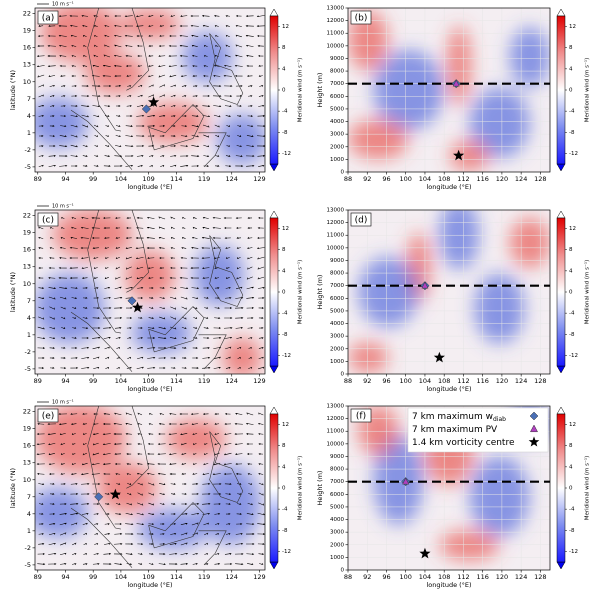 The width and height of the screenshot is (600, 594). Describe the element at coordinates (367, 577) in the screenshot. I see `x-tick-label: 92` at that location.